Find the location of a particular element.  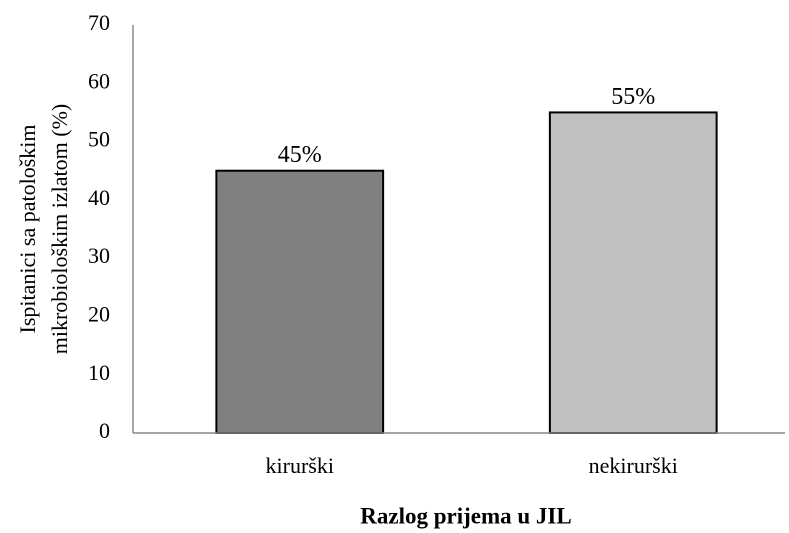

x-tick-label: nekirurški is located at coordinates (633, 465).